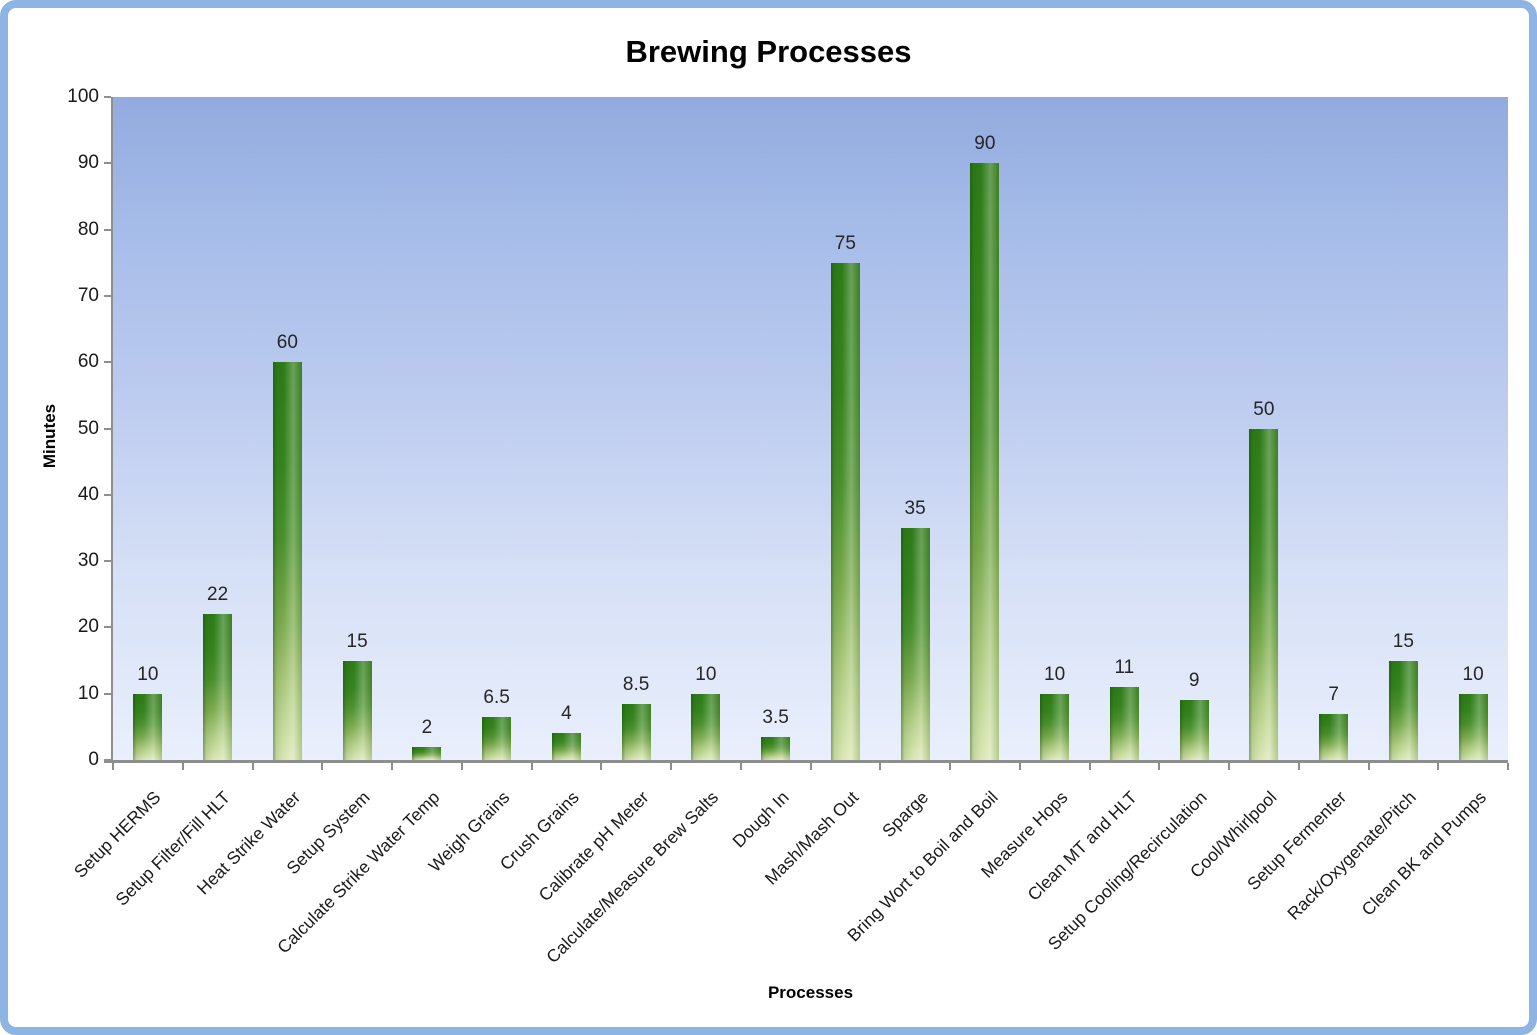 Image resolution: width=1537 pixels, height=1035 pixels. I want to click on bar-value-label: 11, so click(1124, 668).